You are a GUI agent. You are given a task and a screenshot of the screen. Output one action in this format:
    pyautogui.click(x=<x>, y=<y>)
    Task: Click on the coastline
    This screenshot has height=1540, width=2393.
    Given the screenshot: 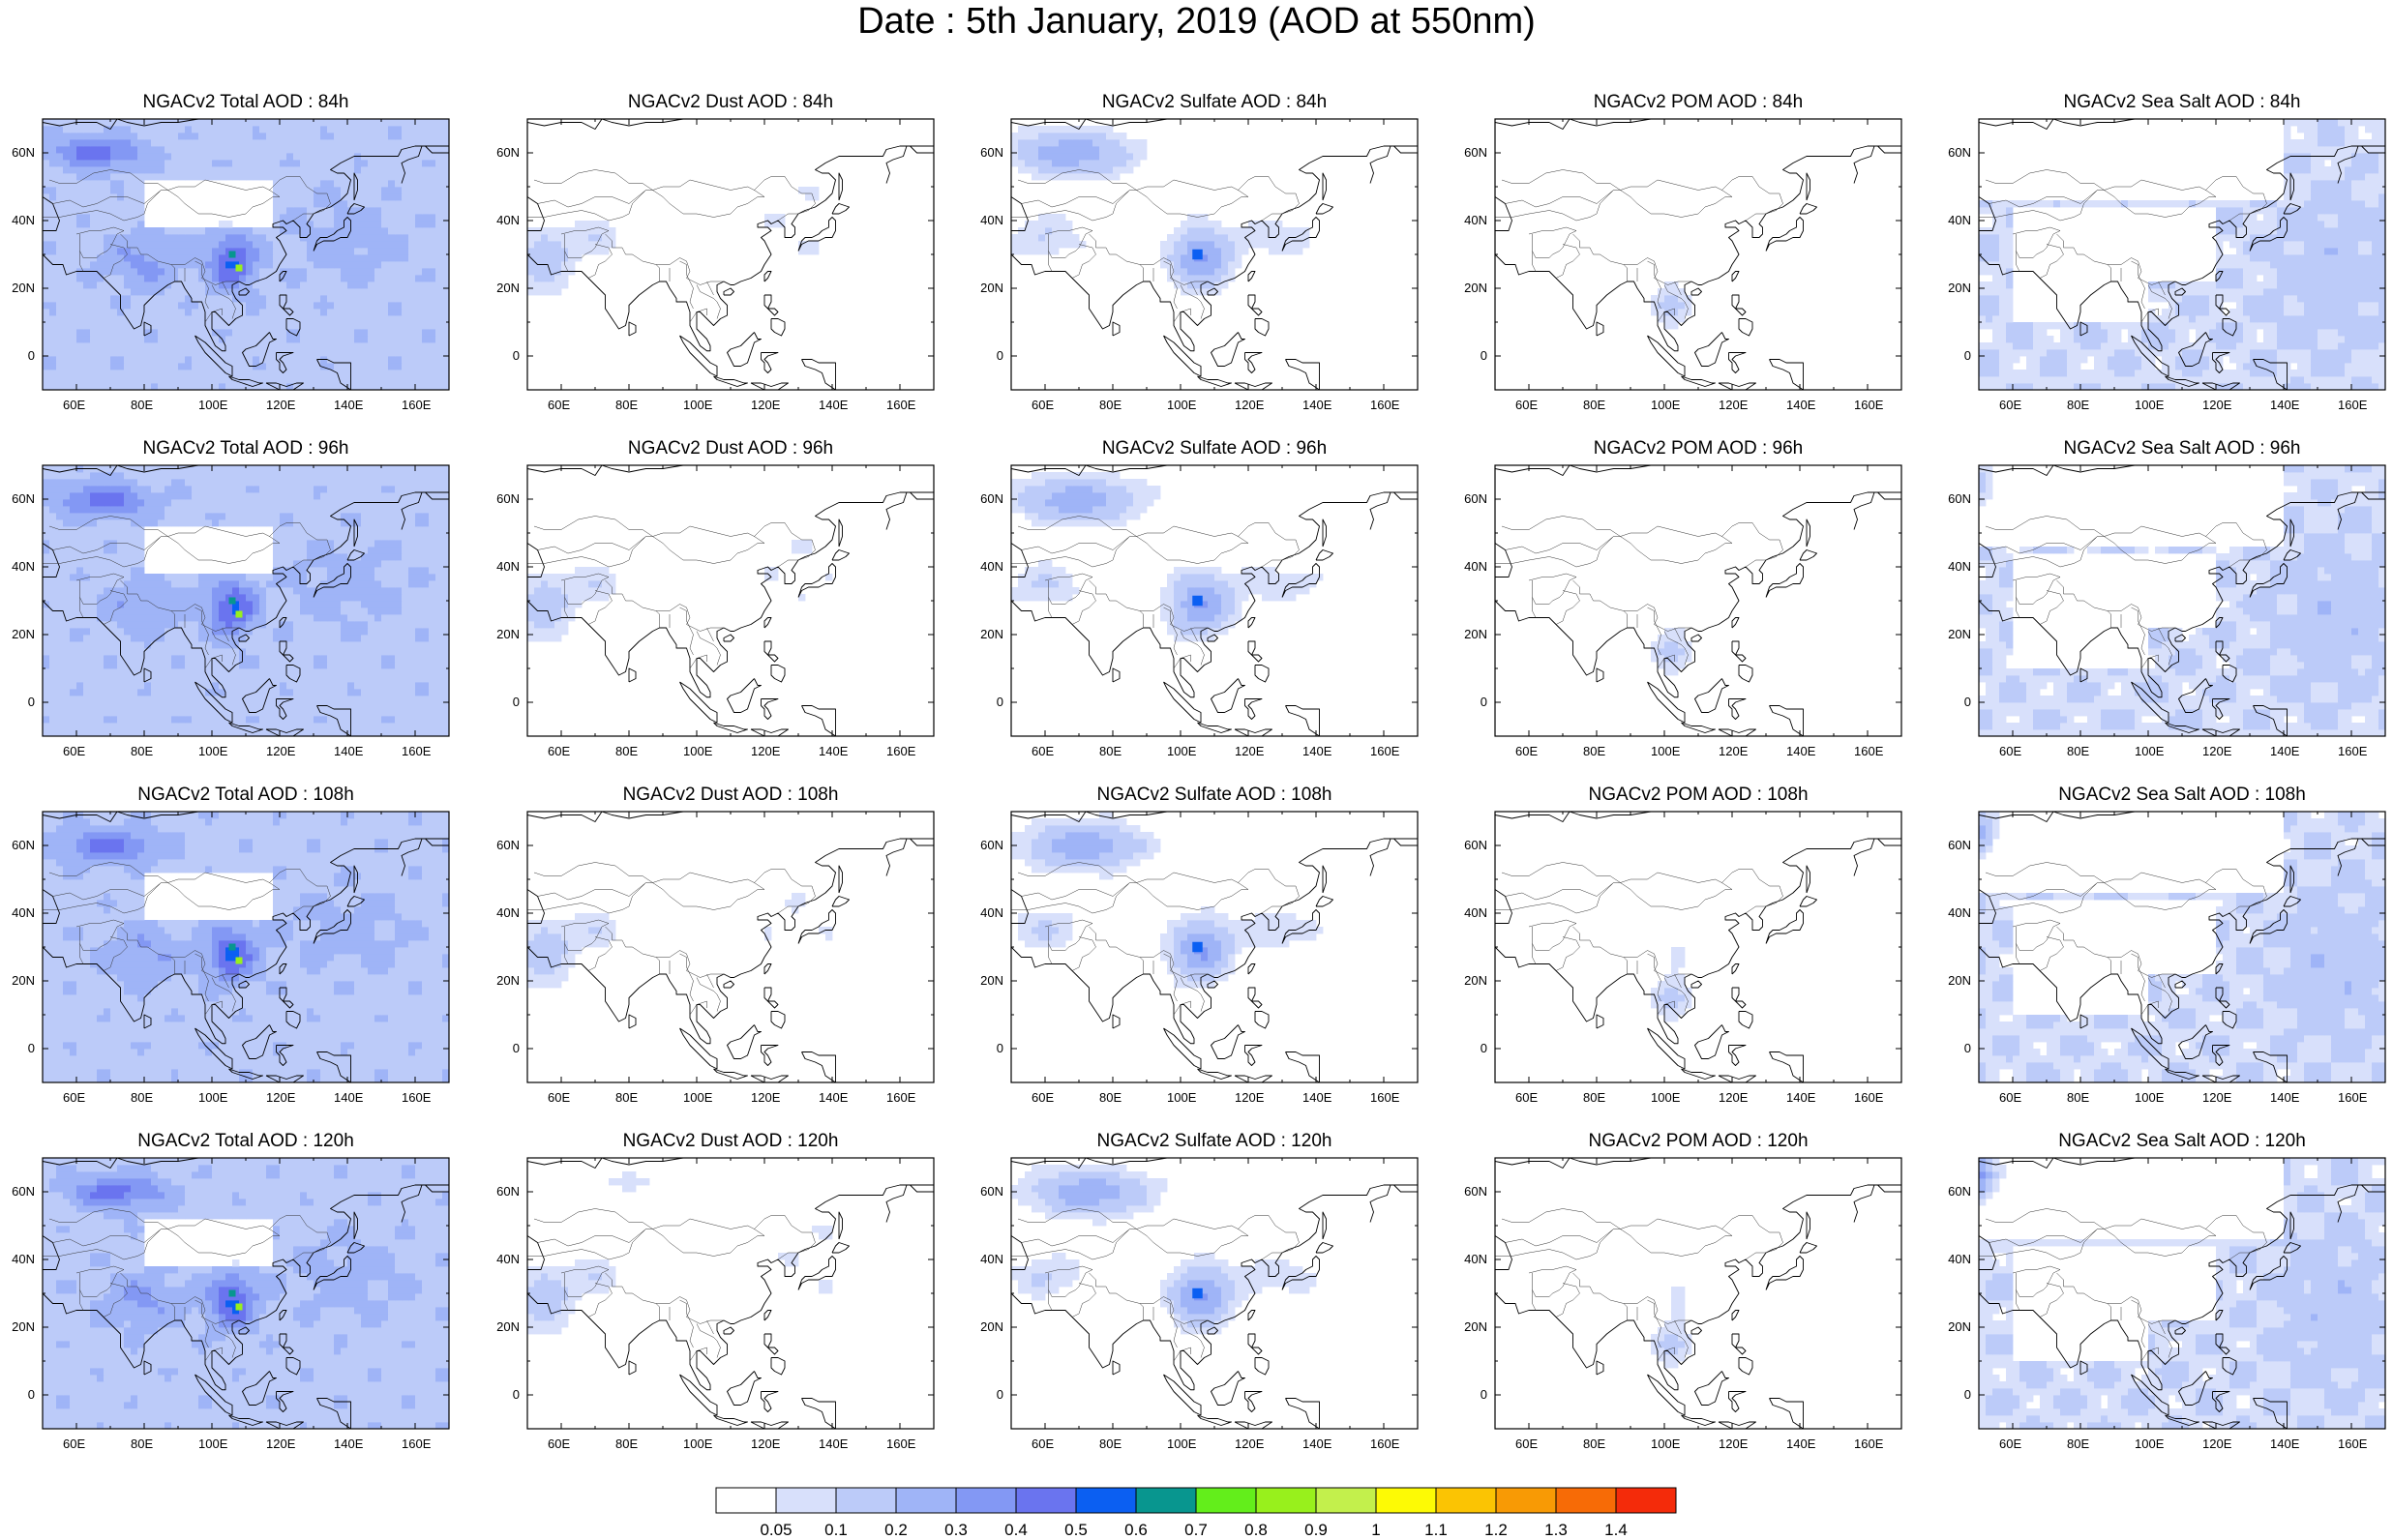 What is the action you would take?
    pyautogui.click(x=1712, y=350)
    